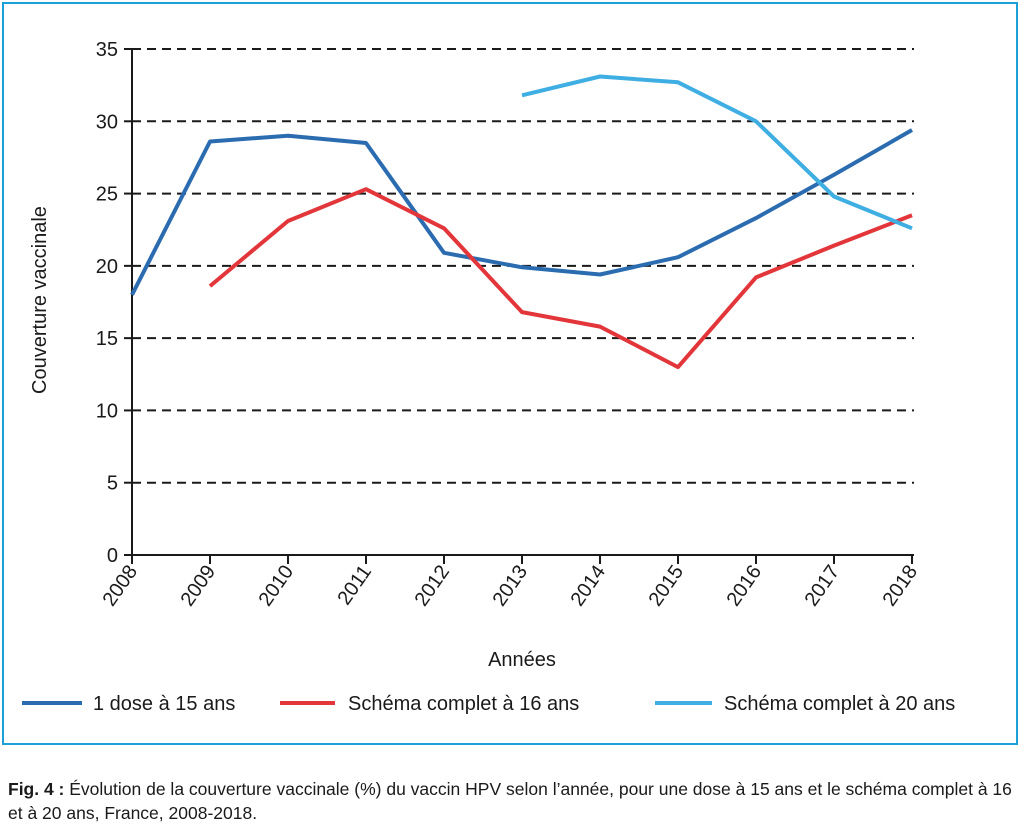  Describe the element at coordinates (107, 303) in the screenshot. I see `y-tick-labels: 0 5 10 15 20 25 30 35` at that location.